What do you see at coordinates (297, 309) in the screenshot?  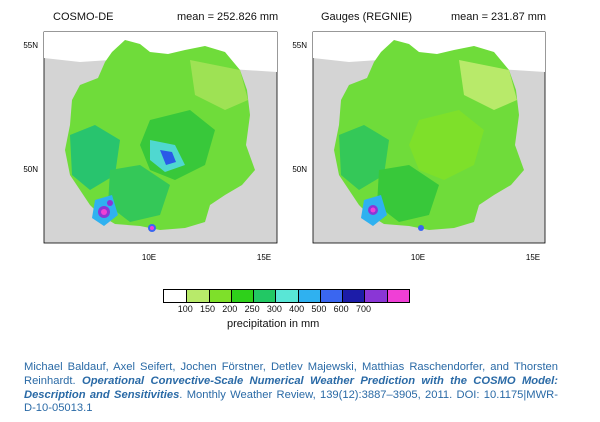 I see `colorbar-tick-label: 400` at bounding box center [297, 309].